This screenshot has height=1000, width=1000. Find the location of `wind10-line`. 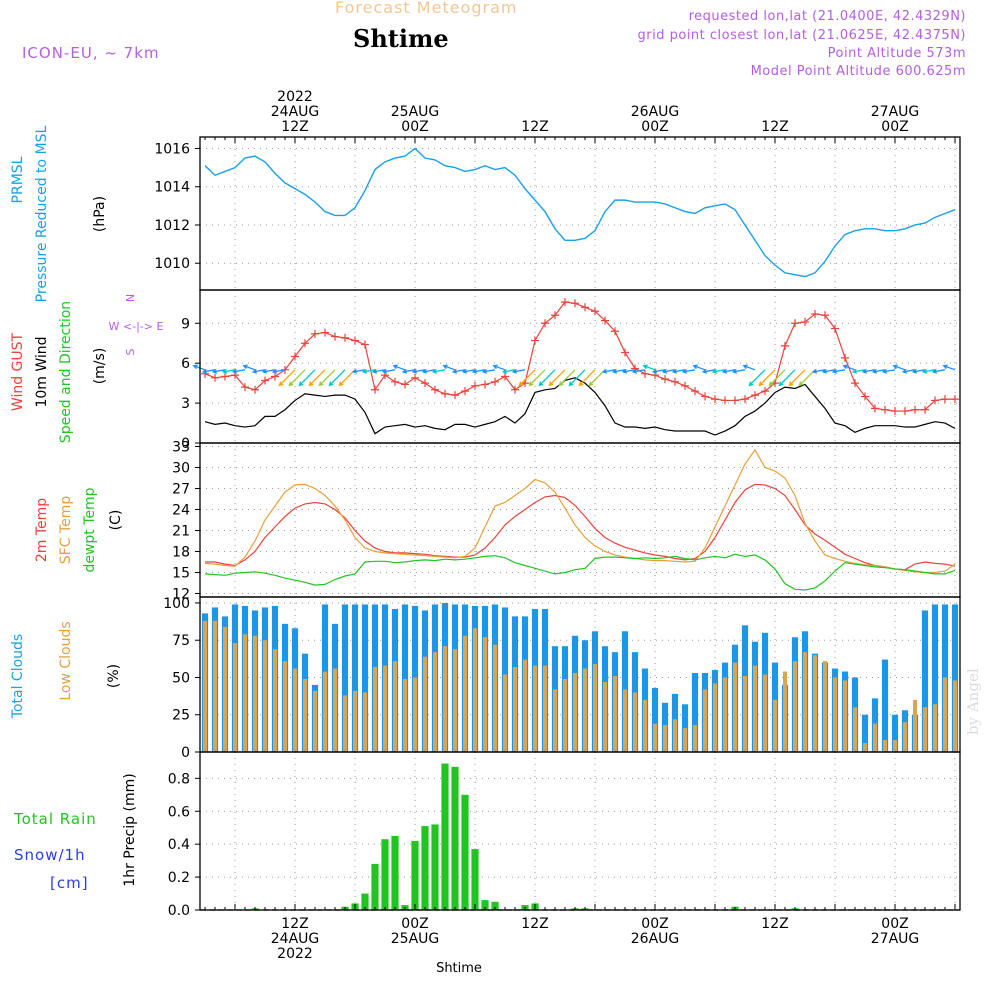

wind10-line is located at coordinates (580, 406).